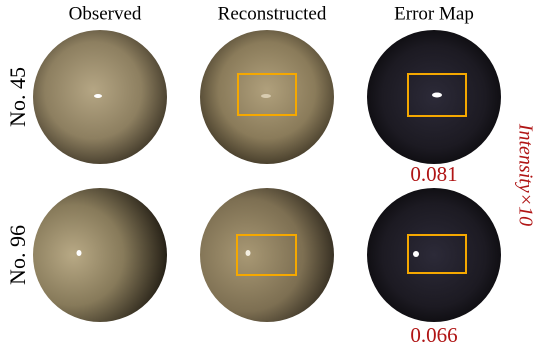 The width and height of the screenshot is (538, 351). What do you see at coordinates (17, 97) in the screenshot?
I see `row-label: No. 45` at bounding box center [17, 97].